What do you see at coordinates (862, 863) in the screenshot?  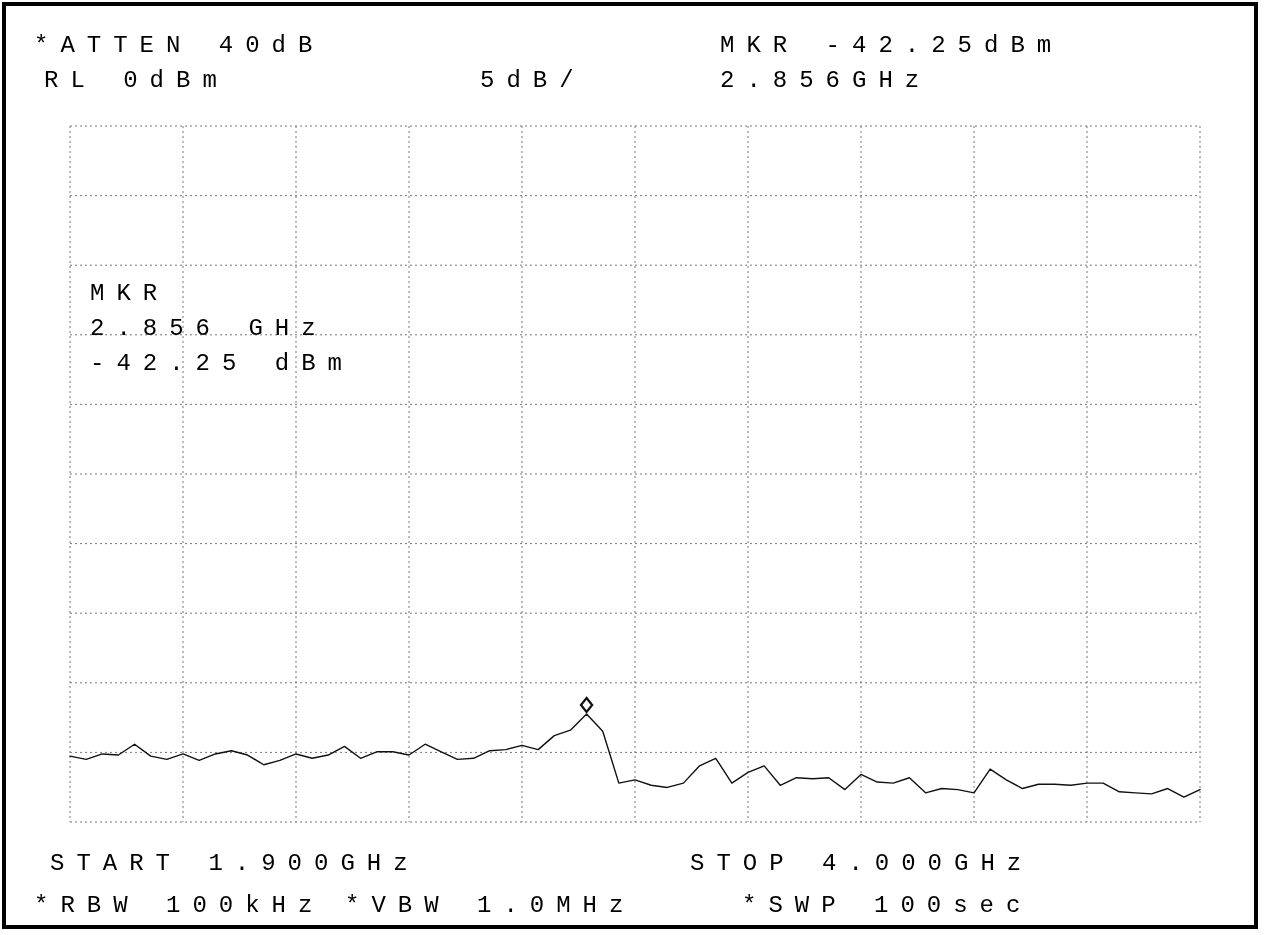 I see `text: STOP 4.000GHz` at bounding box center [862, 863].